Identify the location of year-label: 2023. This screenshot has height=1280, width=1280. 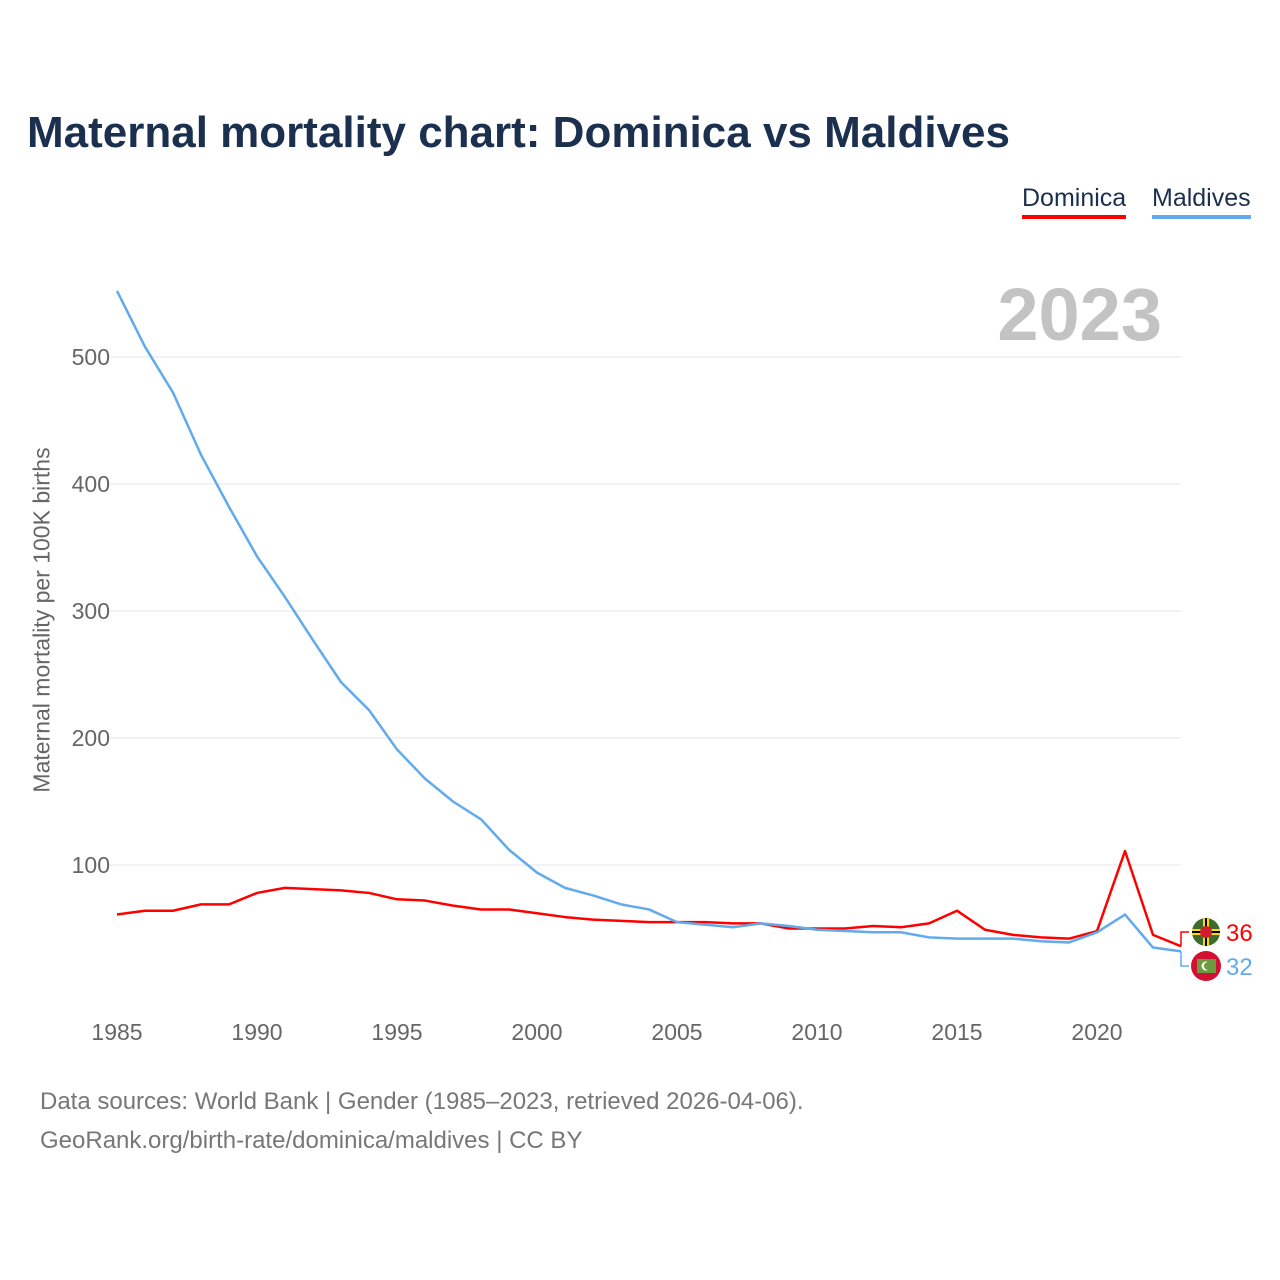
(1079, 314).